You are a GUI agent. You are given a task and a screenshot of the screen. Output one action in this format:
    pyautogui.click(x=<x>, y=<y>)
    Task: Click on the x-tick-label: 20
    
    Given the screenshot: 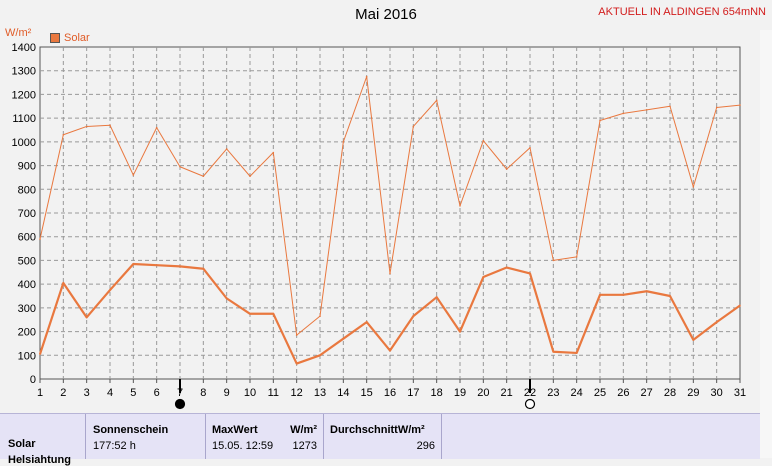 What is the action you would take?
    pyautogui.click(x=483, y=393)
    